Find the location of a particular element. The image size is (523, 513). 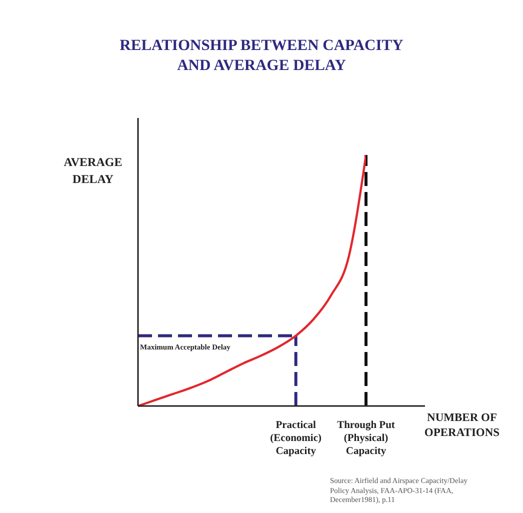

chart-title: RELATIONSHIP BETWEEN CAPACITY AND AVERAGE DELAY is located at coordinates (261, 56).